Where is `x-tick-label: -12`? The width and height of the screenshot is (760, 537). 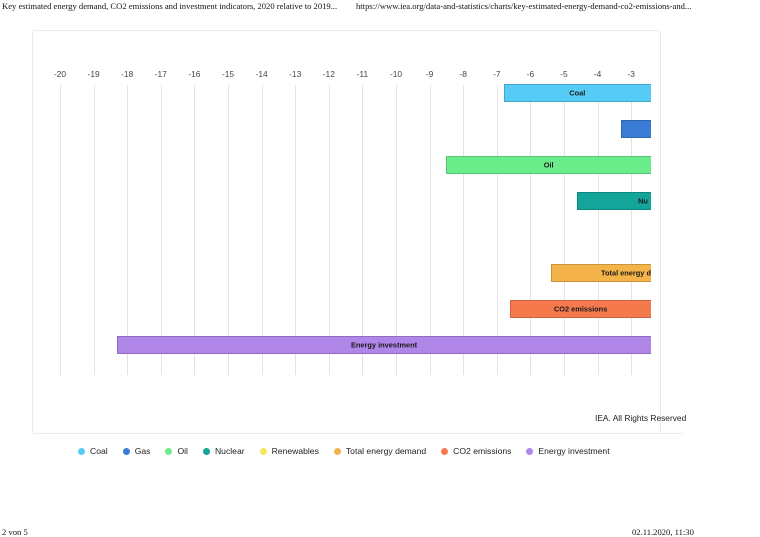
x-tick-label: -12 is located at coordinates (328, 74).